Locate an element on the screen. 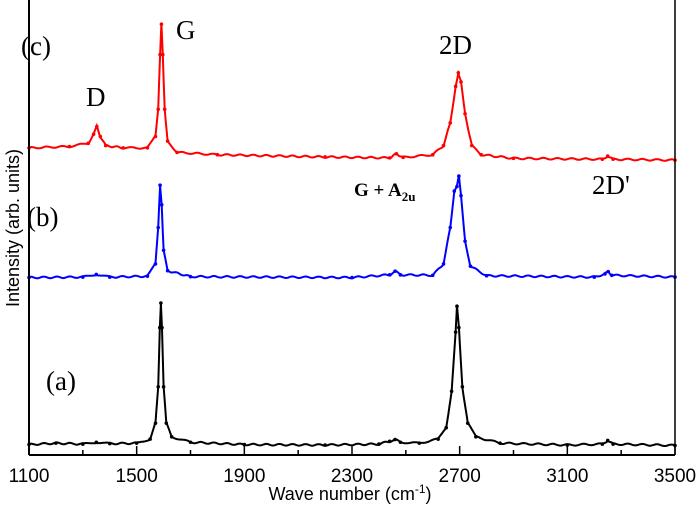  x-axis-label: Wave number (cm-1) is located at coordinates (349, 493).